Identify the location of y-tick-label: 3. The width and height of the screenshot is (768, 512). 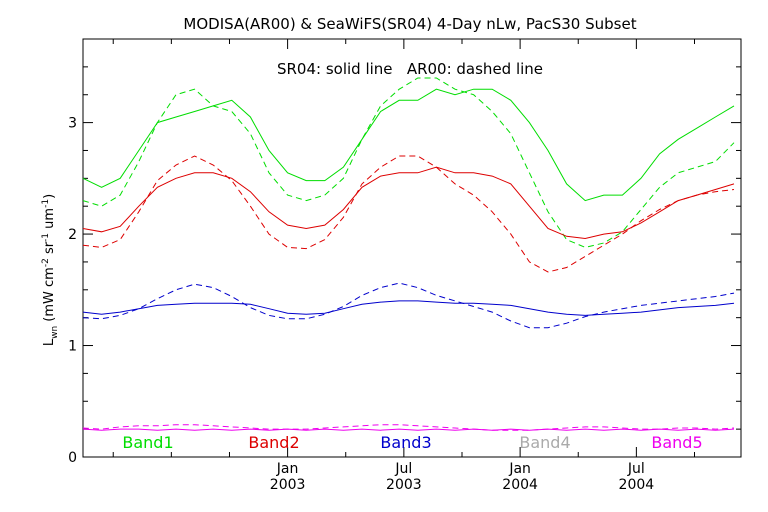
(72, 124).